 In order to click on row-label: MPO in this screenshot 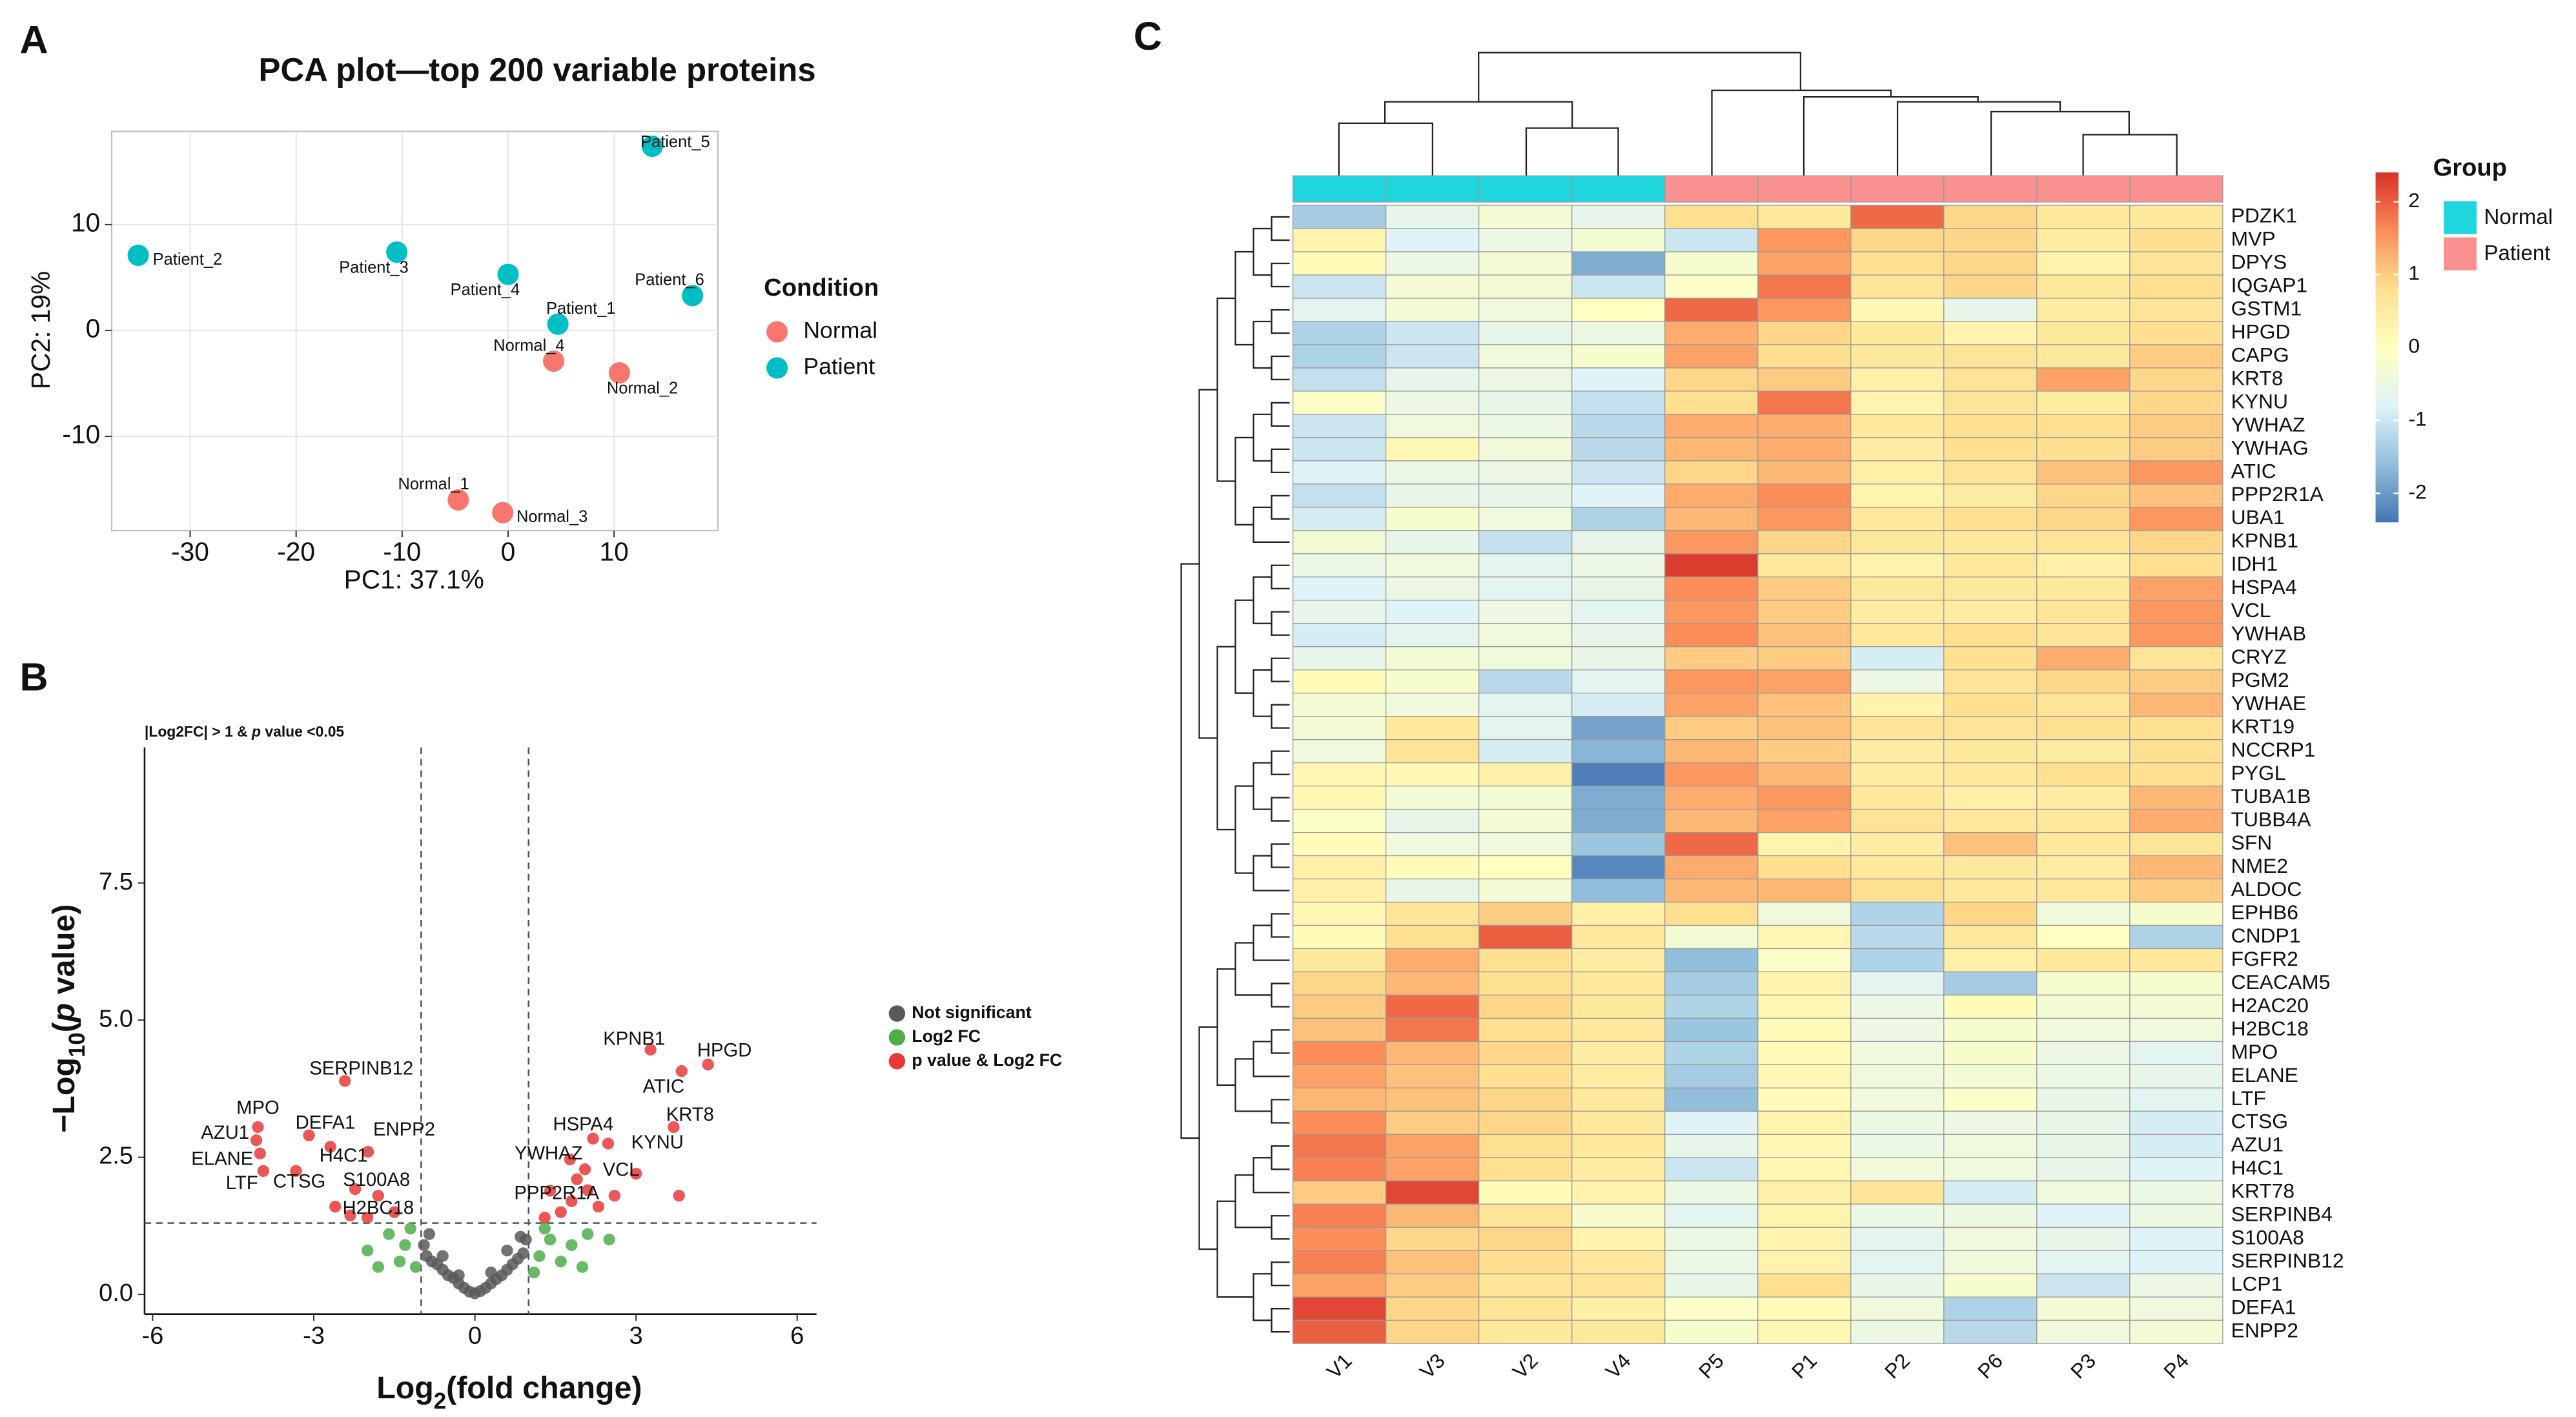, I will do `click(2255, 1051)`.